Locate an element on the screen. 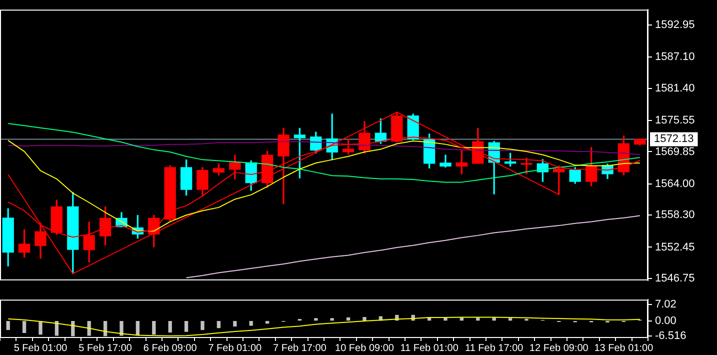 This screenshot has width=717, height=355. y-tick-label: 0.00 is located at coordinates (665, 320).